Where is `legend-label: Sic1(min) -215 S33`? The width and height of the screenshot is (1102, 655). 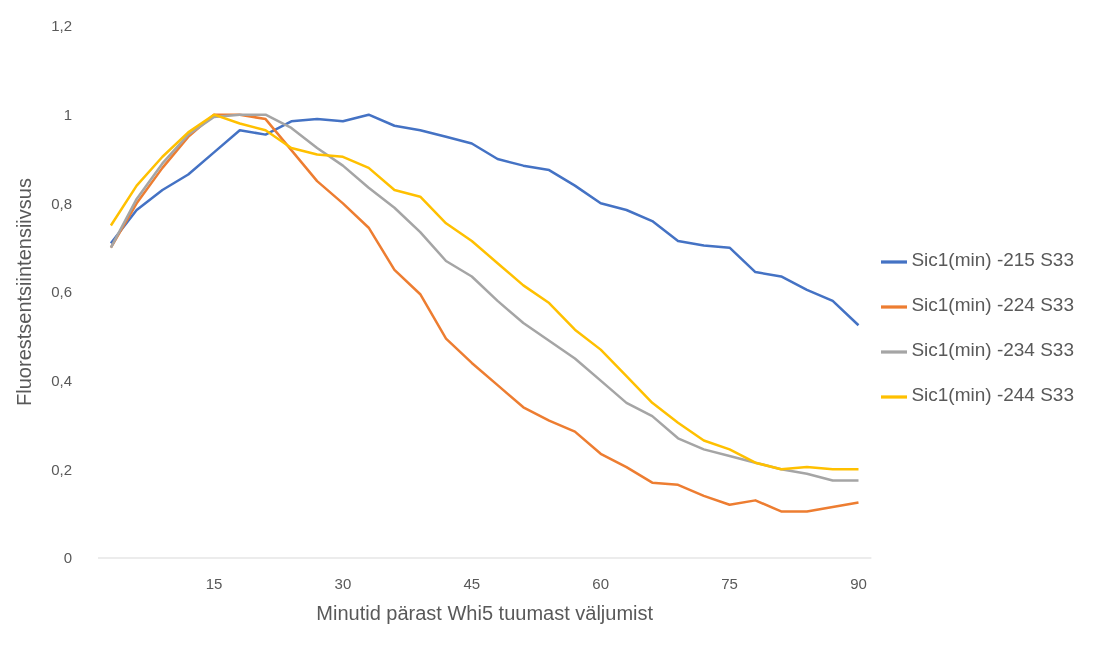
legend-label: Sic1(min) -215 S33 is located at coordinates (992, 259).